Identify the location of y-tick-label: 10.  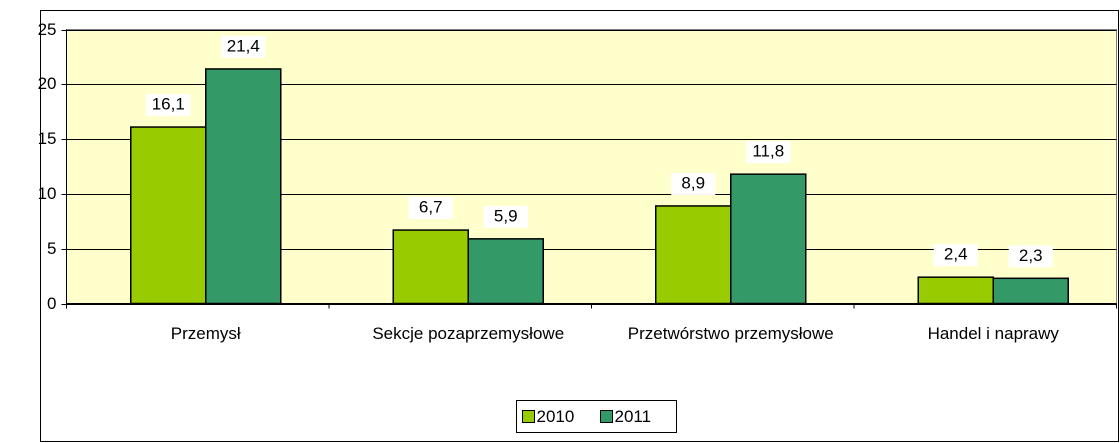
(47, 193).